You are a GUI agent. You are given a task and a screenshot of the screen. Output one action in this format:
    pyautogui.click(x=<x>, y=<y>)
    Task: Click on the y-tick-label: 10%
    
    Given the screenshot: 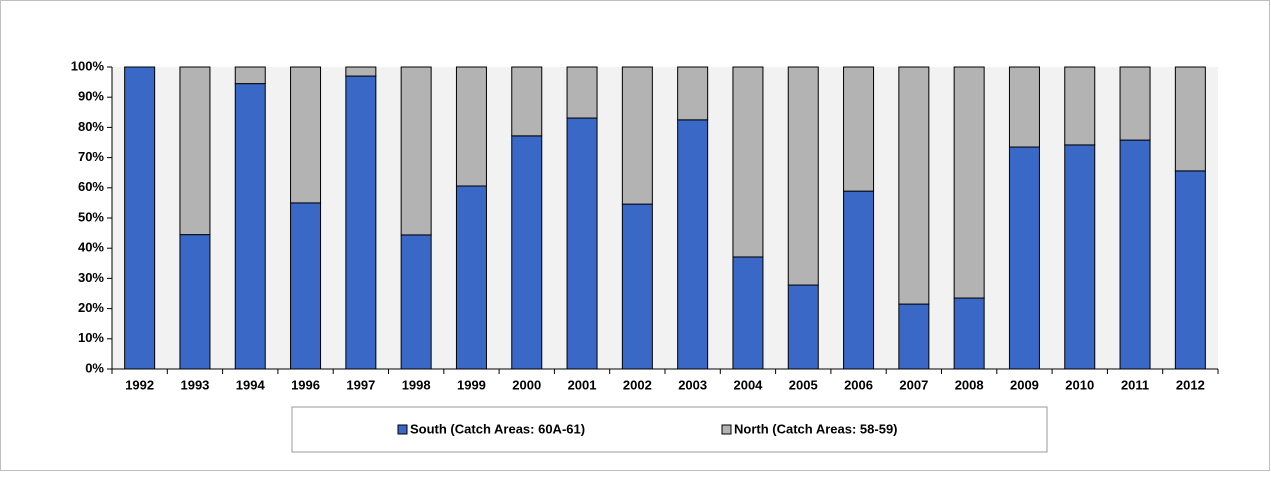 What is the action you would take?
    pyautogui.click(x=91, y=337)
    